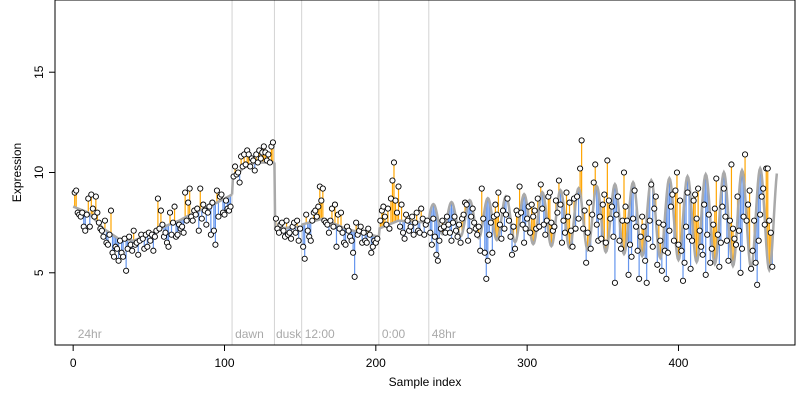  Describe the element at coordinates (249, 334) in the screenshot. I see `region-label-1: dawn` at that location.